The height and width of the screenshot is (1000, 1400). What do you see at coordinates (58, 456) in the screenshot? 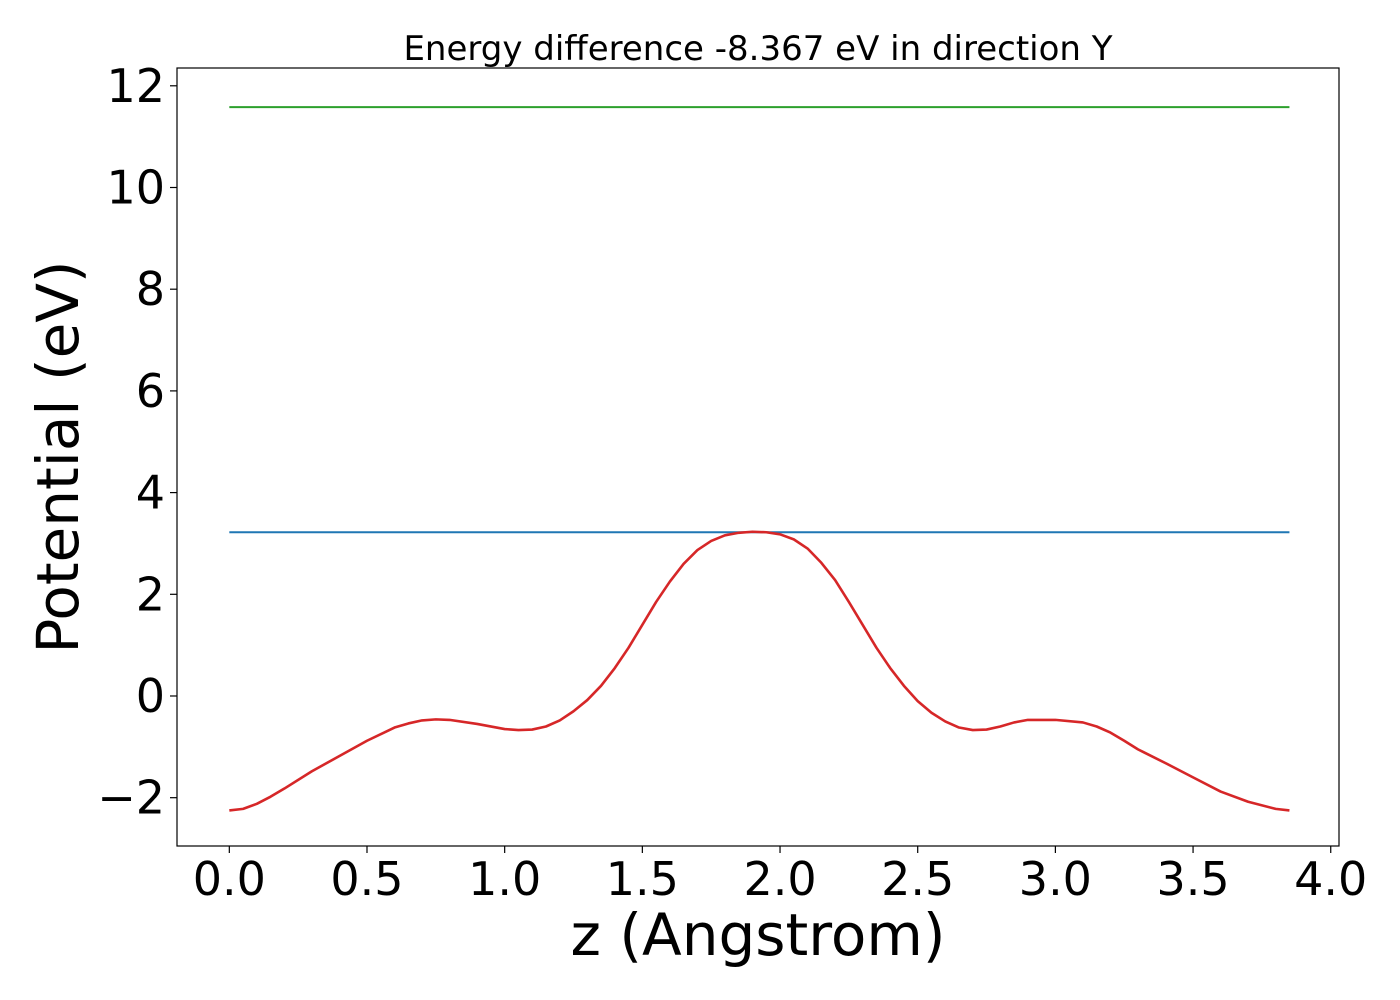
I see `y-axis-label: Potential (eV)` at bounding box center [58, 456].